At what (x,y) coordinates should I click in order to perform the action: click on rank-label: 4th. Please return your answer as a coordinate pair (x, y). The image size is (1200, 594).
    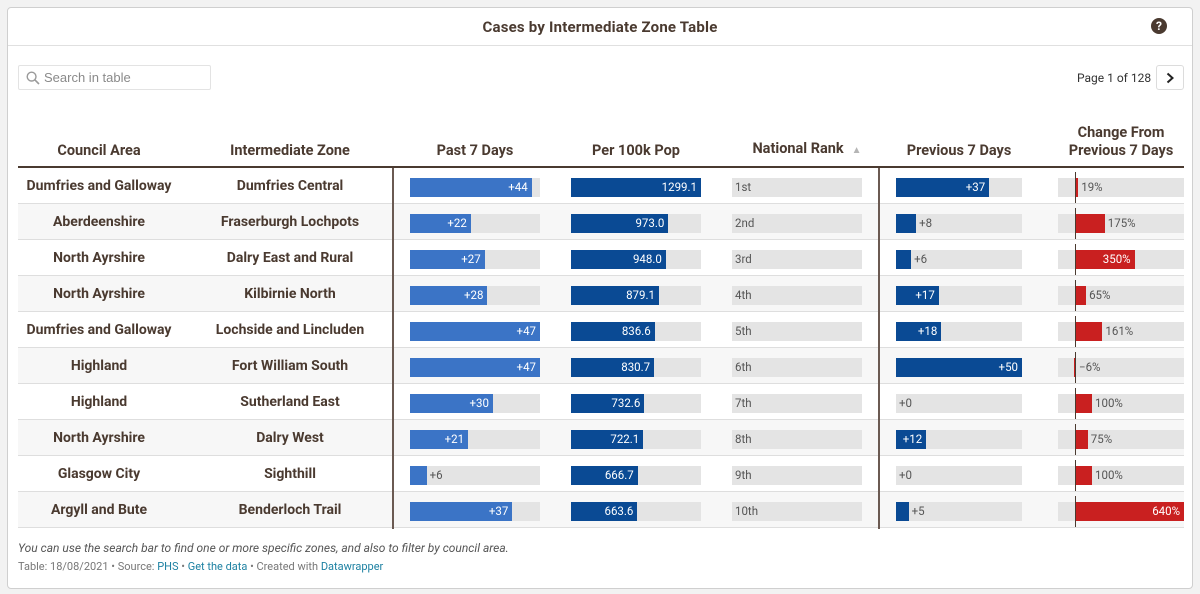
    Looking at the image, I should click on (743, 295).